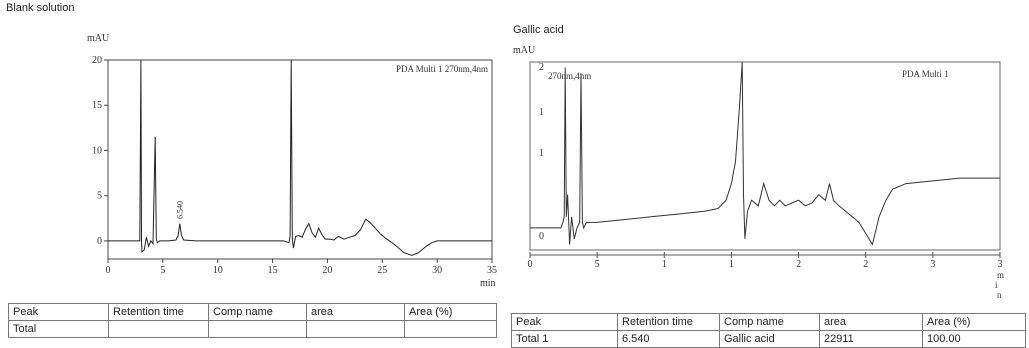 The width and height of the screenshot is (1029, 348). I want to click on x-tick-label: 10, so click(218, 270).